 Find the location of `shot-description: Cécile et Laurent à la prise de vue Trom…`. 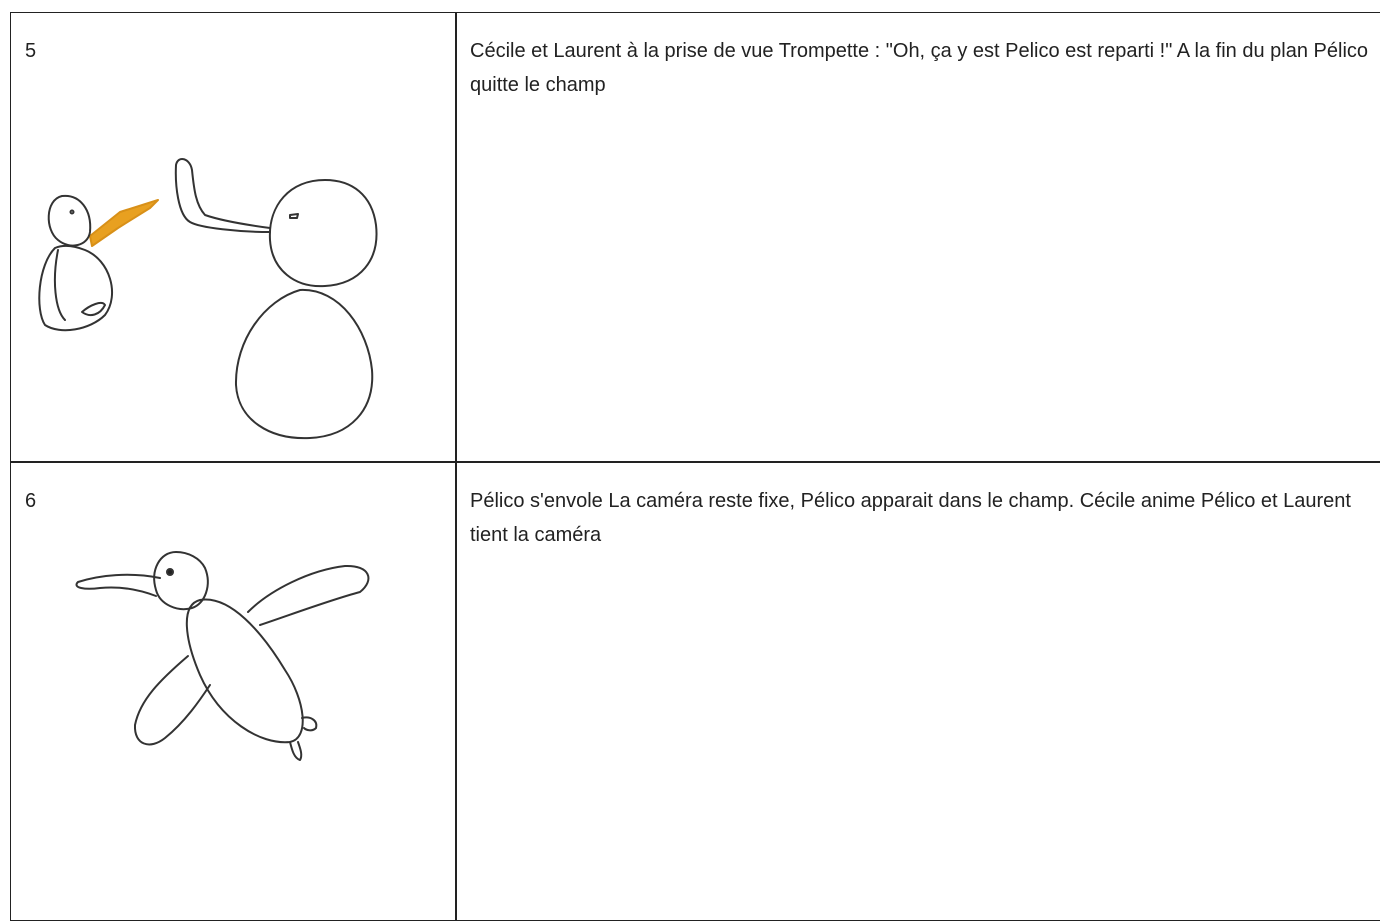

shot-description: Cécile et Laurent à la prise de vue Trom… is located at coordinates (919, 68).